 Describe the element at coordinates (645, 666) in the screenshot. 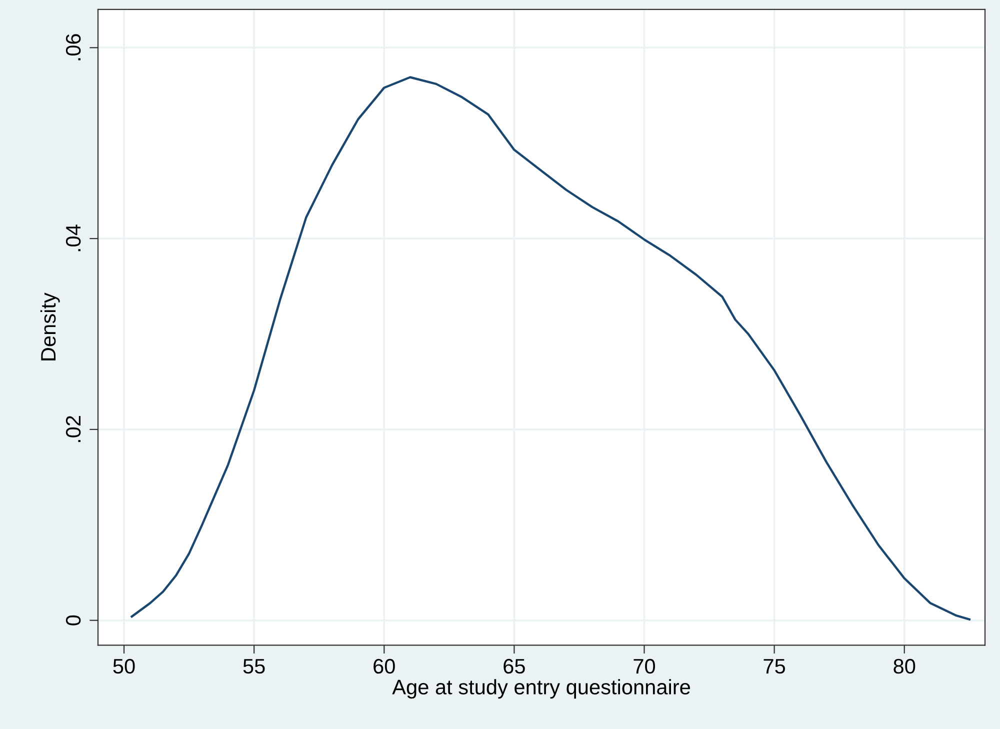

I see `x-tick-label: 70` at that location.